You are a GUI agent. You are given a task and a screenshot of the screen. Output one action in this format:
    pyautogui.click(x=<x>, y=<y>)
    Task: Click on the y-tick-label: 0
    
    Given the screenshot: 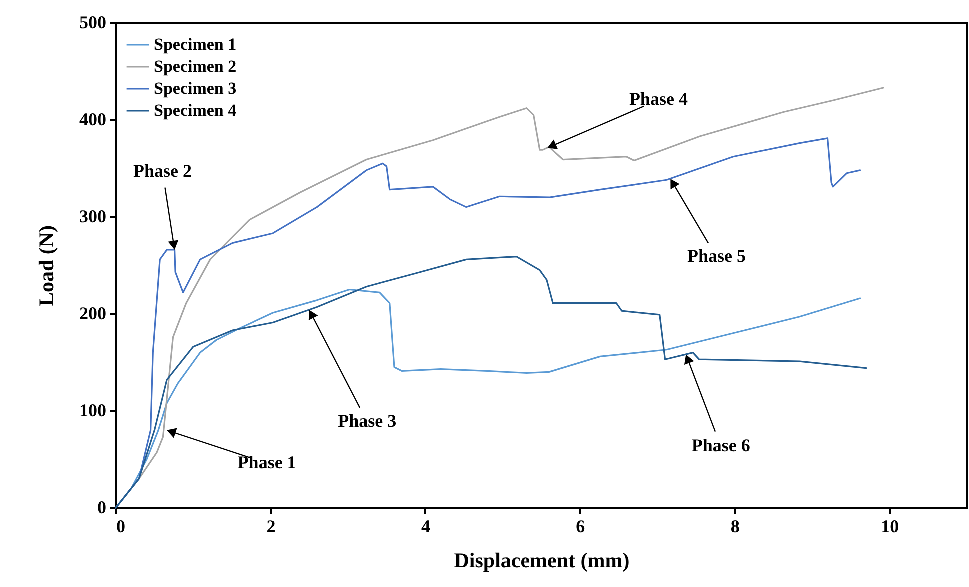 What is the action you would take?
    pyautogui.click(x=102, y=508)
    